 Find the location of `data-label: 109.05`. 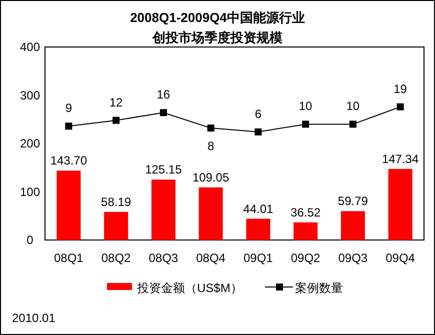

data-label: 109.05 is located at coordinates (211, 177).